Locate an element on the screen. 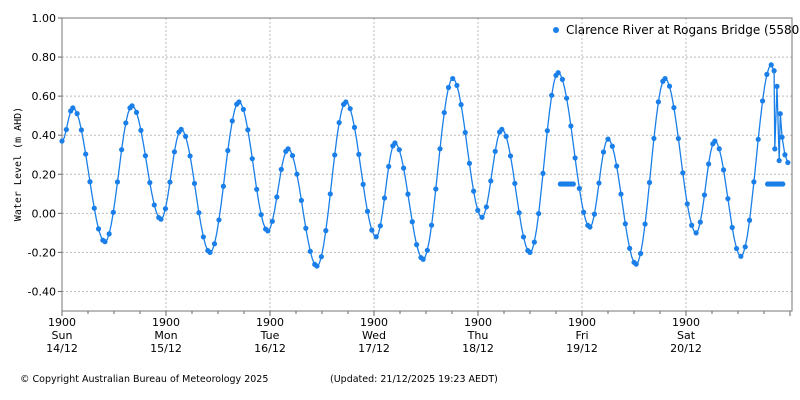 The image size is (800, 400). y-tick-label: 0.60 is located at coordinates (44, 96).